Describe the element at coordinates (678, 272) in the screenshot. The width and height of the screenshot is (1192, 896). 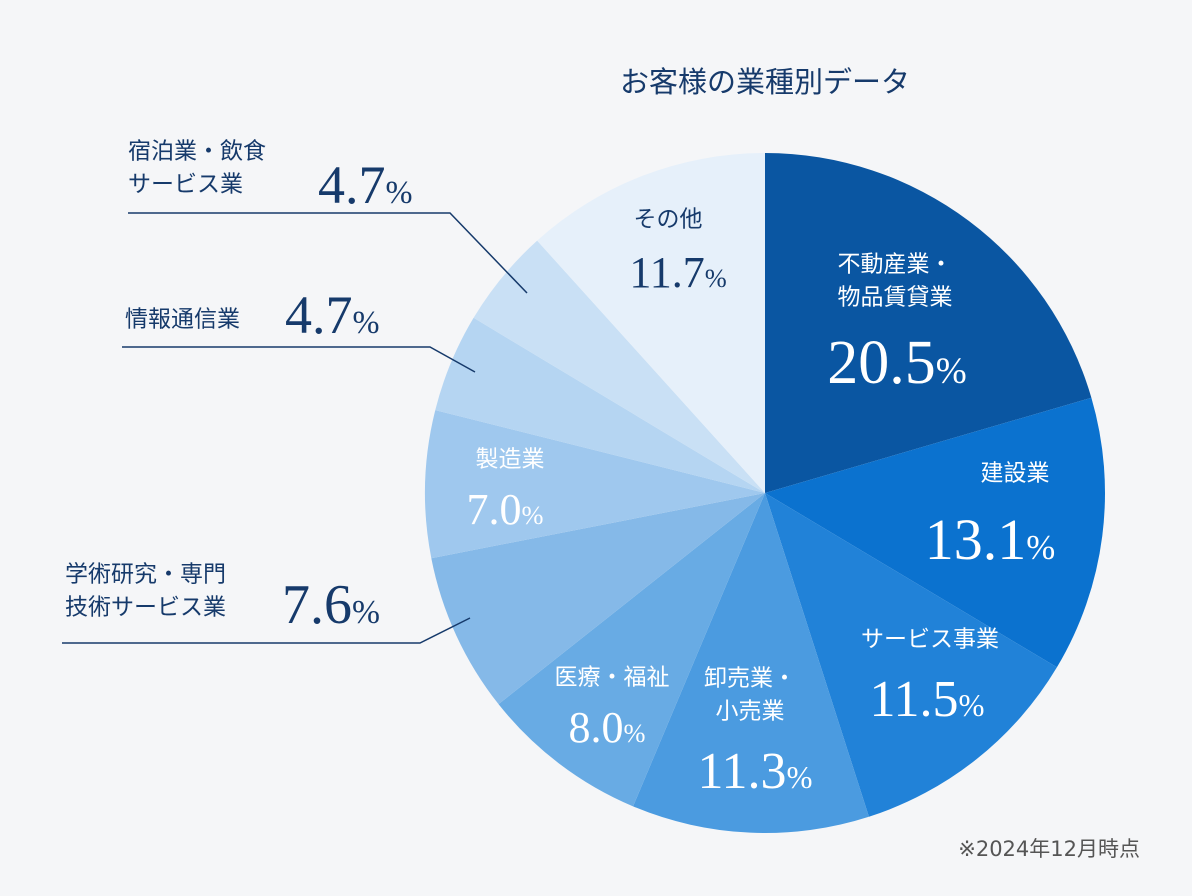
I see `value-label: 11.7%` at that location.